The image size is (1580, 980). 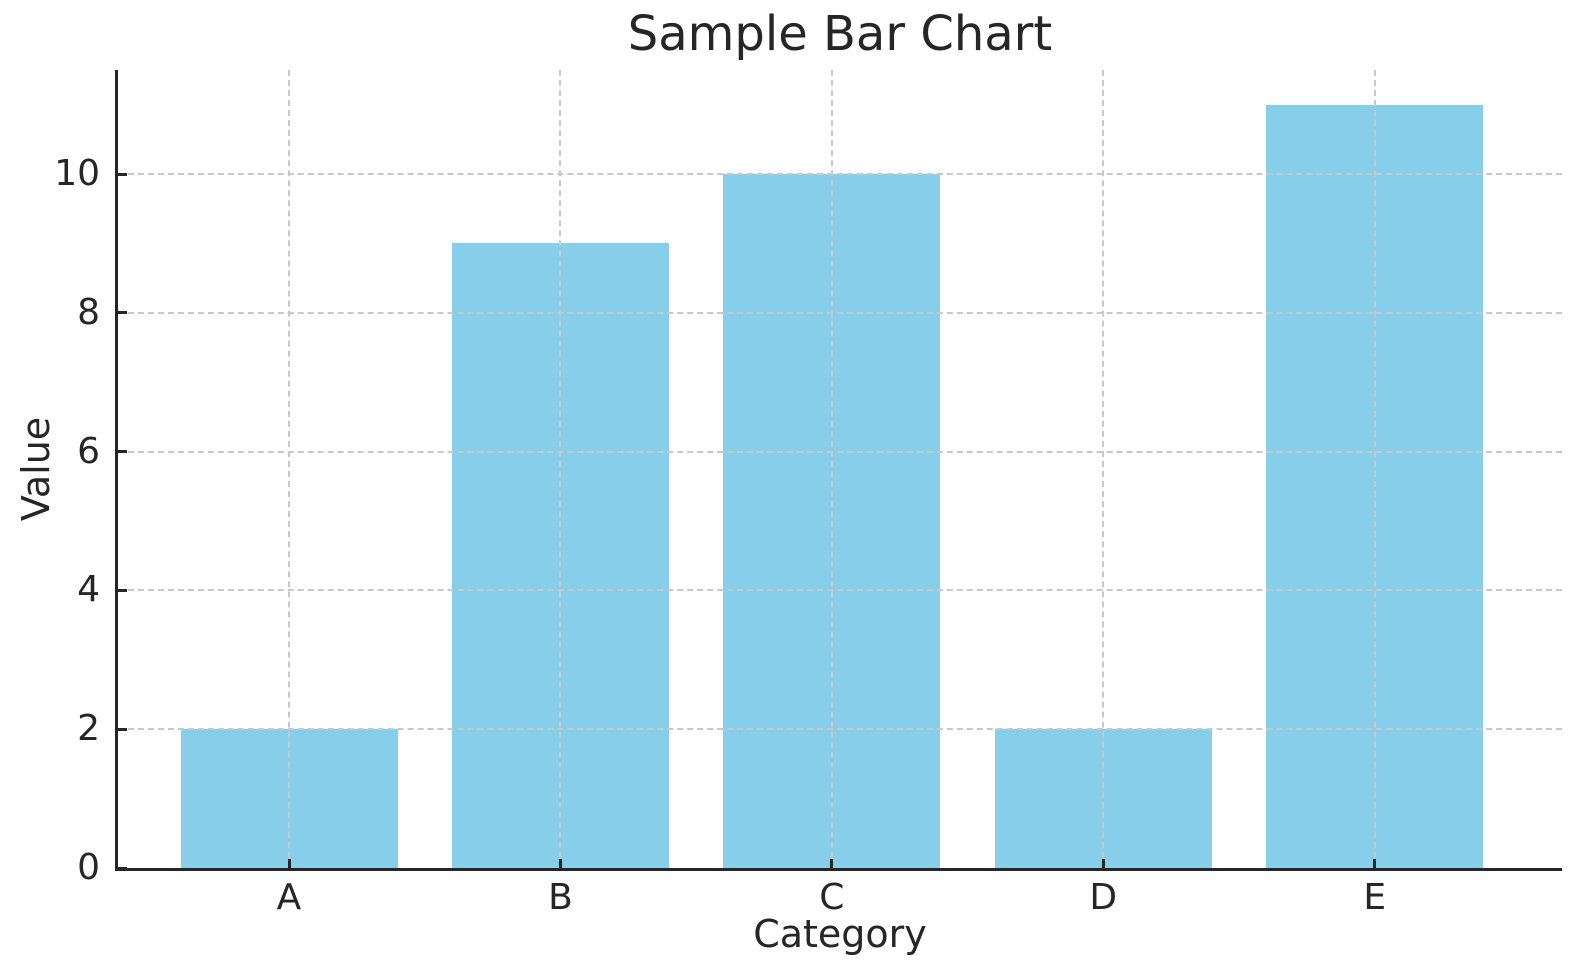 I want to click on y-tick-label: 8, so click(x=88, y=312).